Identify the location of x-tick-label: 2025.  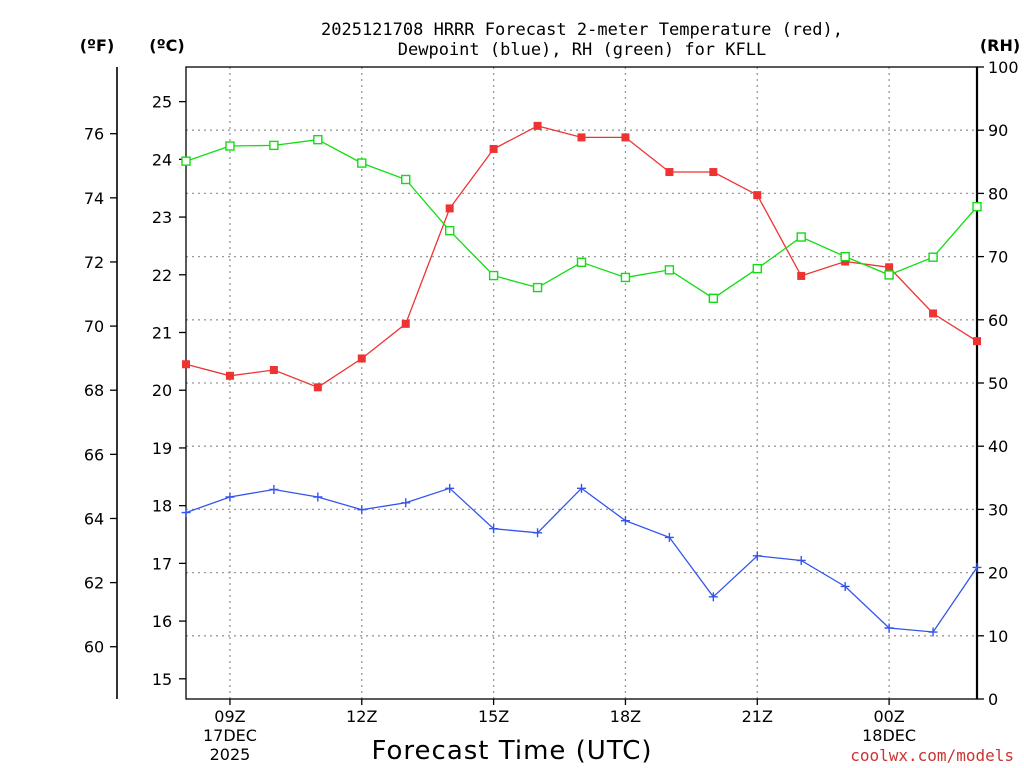
(230, 754).